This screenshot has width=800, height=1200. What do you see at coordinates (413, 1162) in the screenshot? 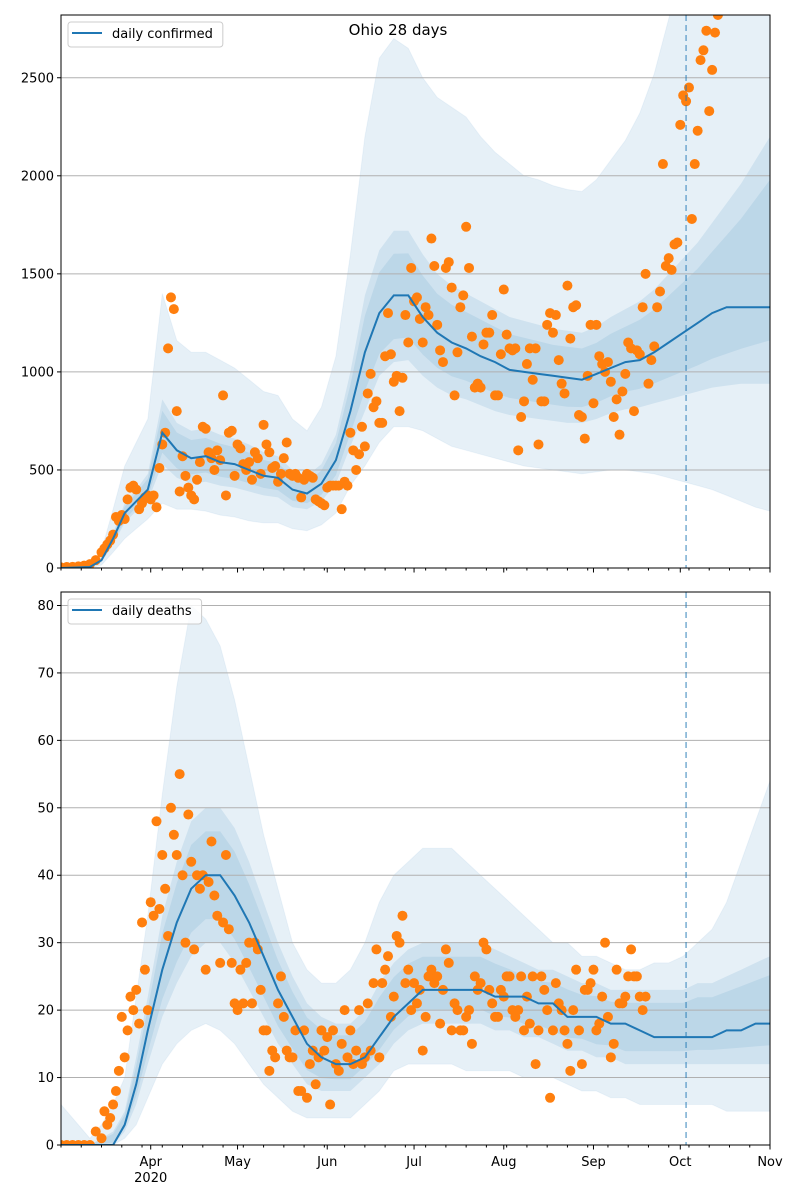
I see `xtick-label: Jul` at bounding box center [413, 1162].